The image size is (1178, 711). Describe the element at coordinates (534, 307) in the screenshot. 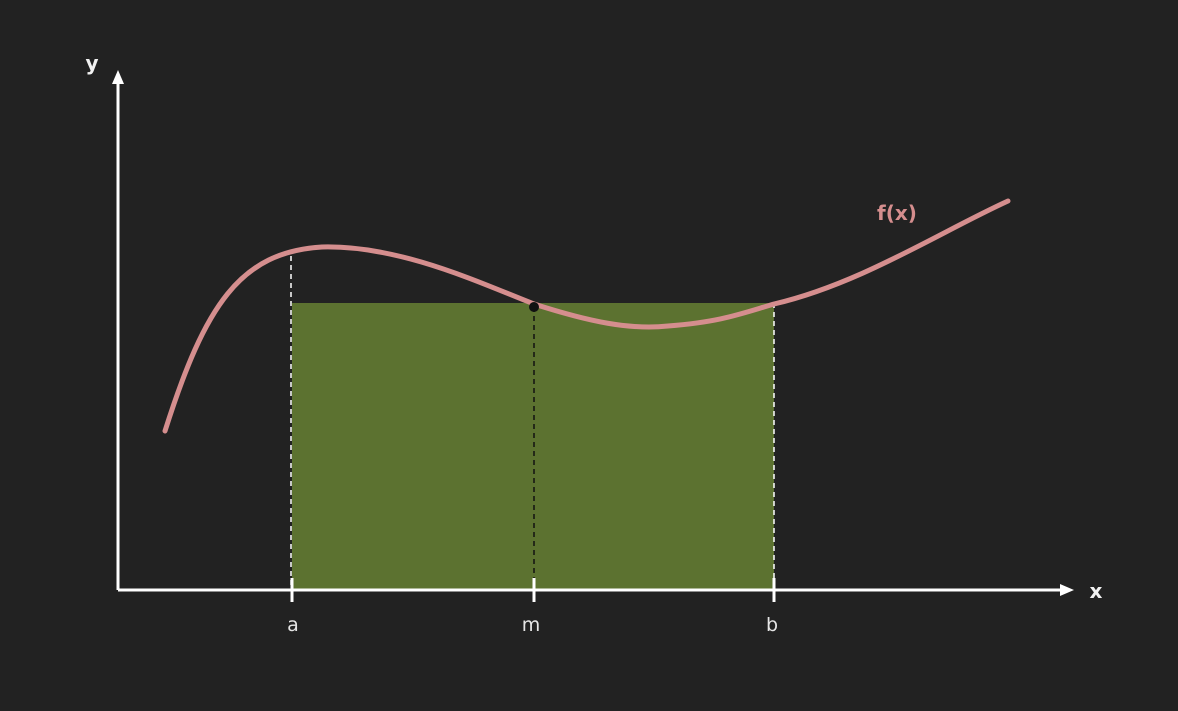

I see `midpoint-marker` at that location.